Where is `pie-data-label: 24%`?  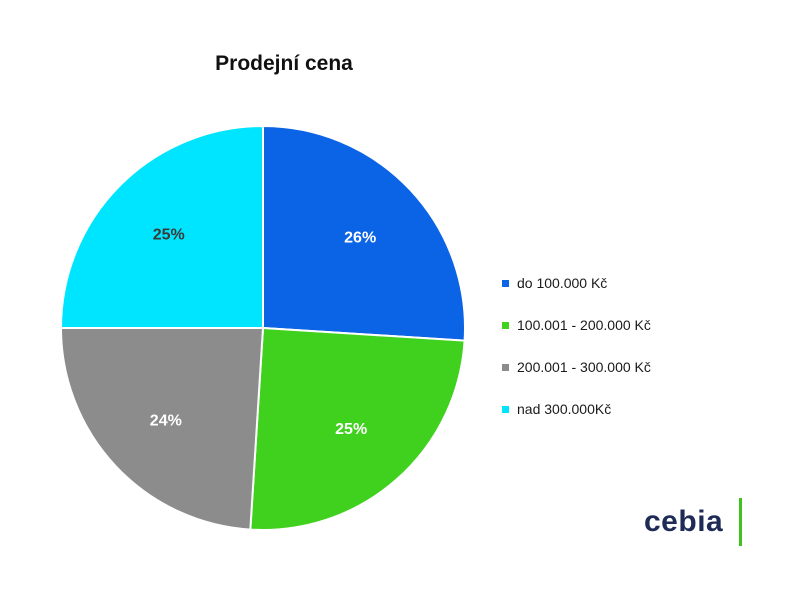 pie-data-label: 24% is located at coordinates (166, 420).